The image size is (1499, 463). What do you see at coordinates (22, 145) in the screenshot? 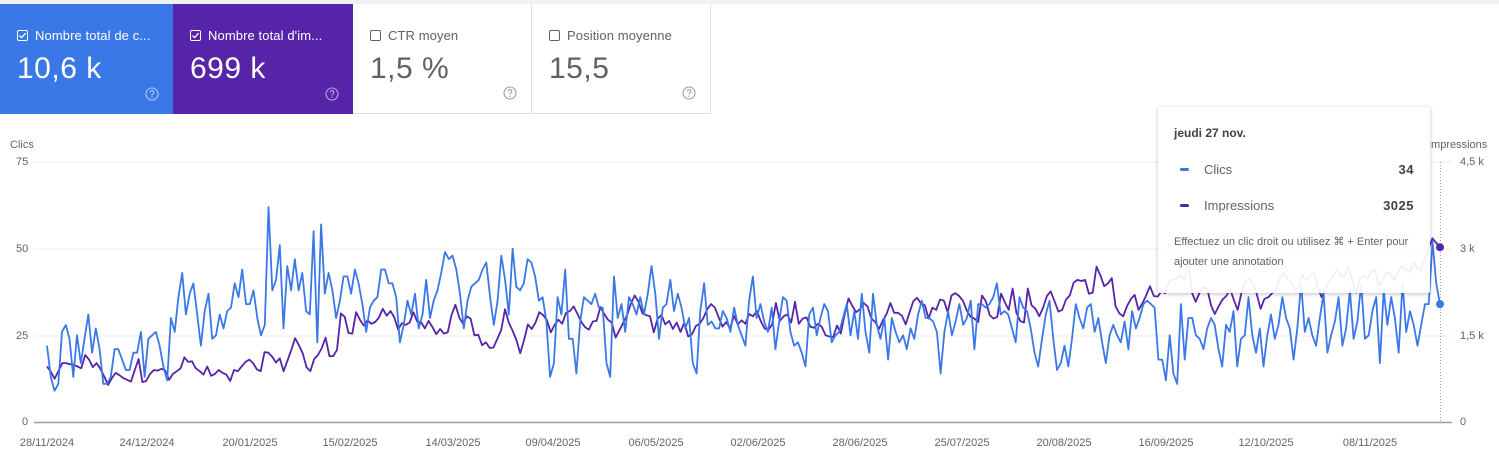
I see `left-axis-title: Clics` at bounding box center [22, 145].